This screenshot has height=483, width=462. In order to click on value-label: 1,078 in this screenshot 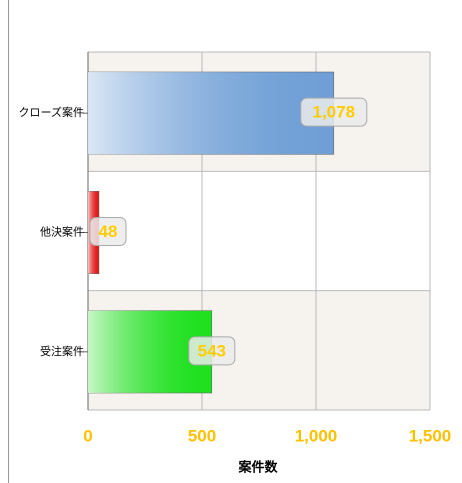, I will do `click(334, 112)`.